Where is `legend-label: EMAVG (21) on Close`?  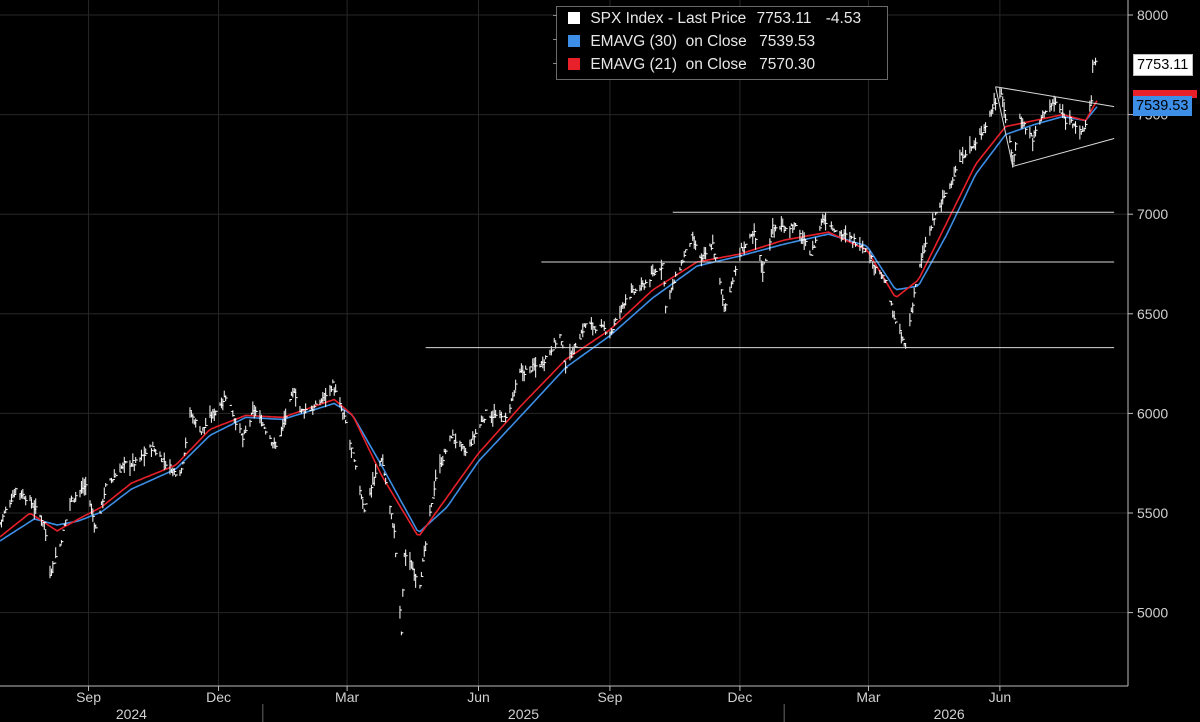 legend-label: EMAVG (21) on Close is located at coordinates (668, 64).